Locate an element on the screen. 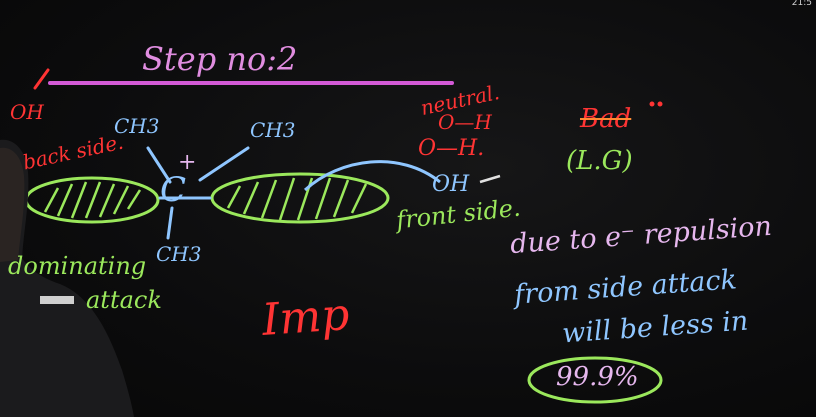  imp-label: Imp is located at coordinates (305, 317).